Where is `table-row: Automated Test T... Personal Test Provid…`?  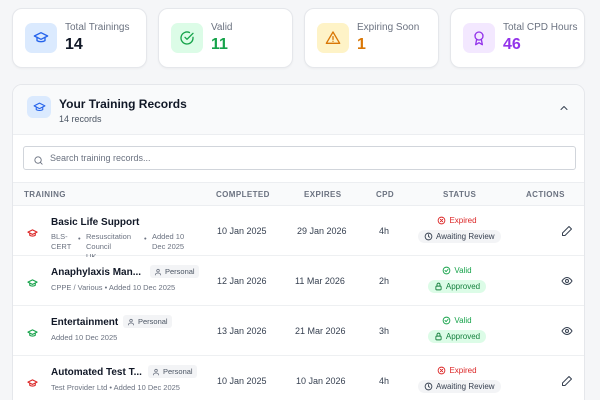 table-row: Automated Test T... Personal Test Provid… is located at coordinates (298, 378).